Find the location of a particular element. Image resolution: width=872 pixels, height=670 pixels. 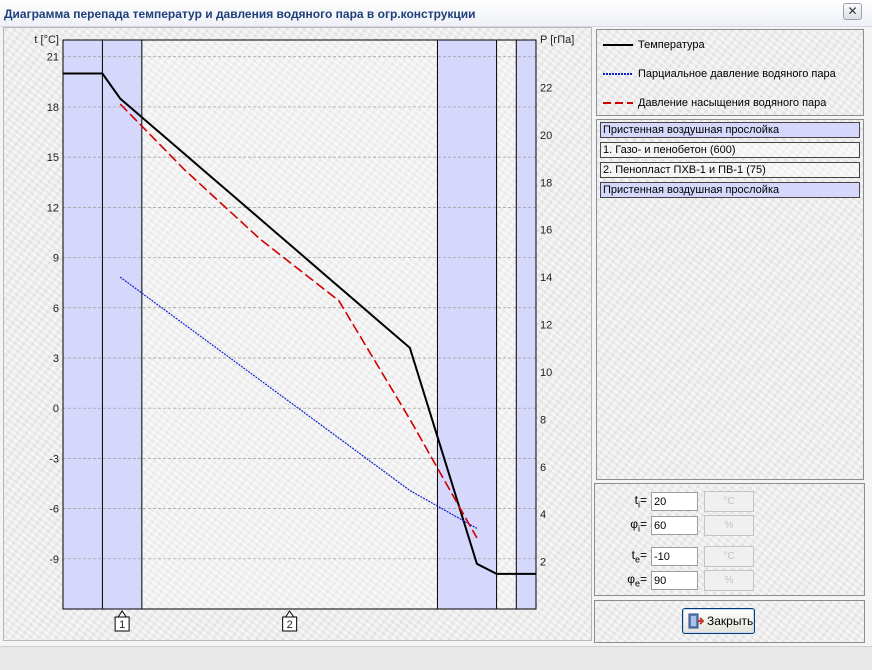

phii-unit: % is located at coordinates (729, 525).